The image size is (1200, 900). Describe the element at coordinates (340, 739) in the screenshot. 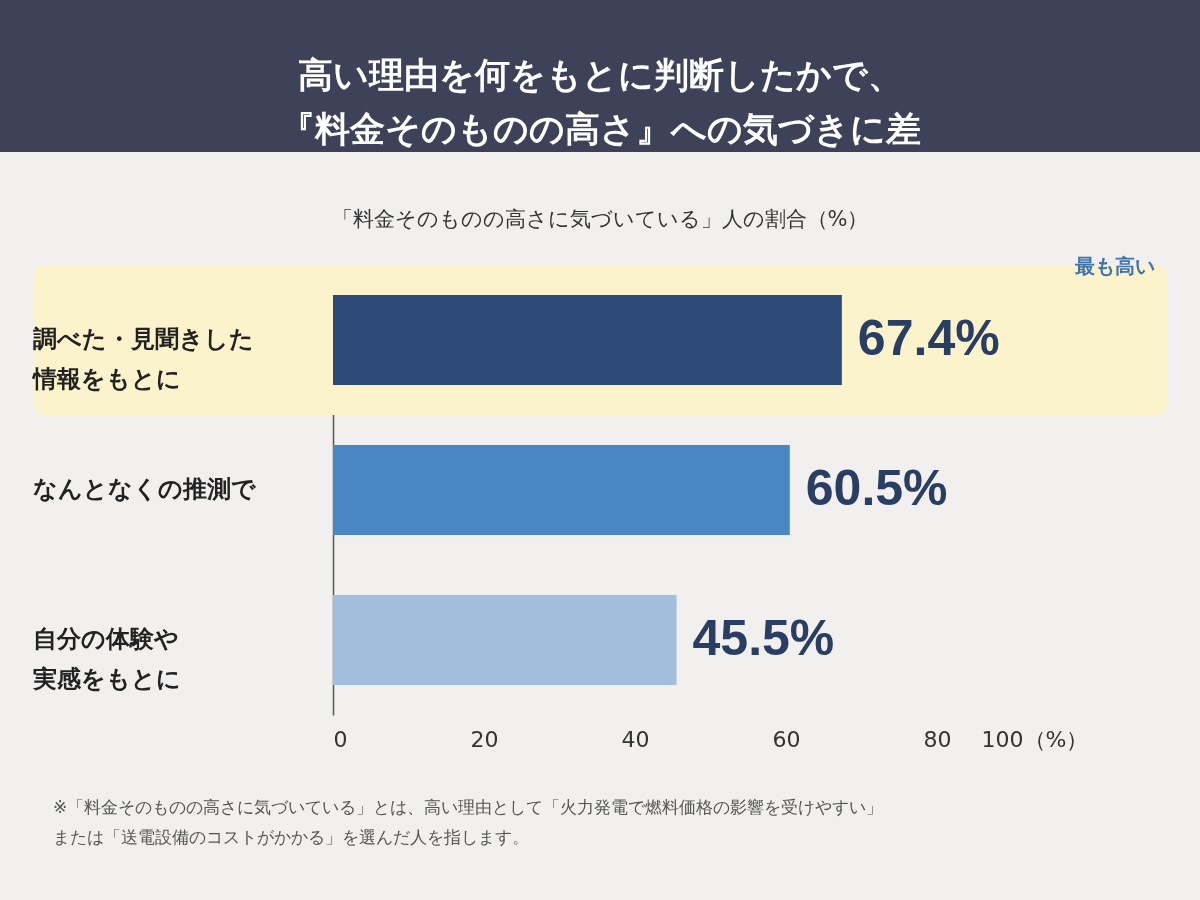

I see `x-tick-label: 0` at that location.